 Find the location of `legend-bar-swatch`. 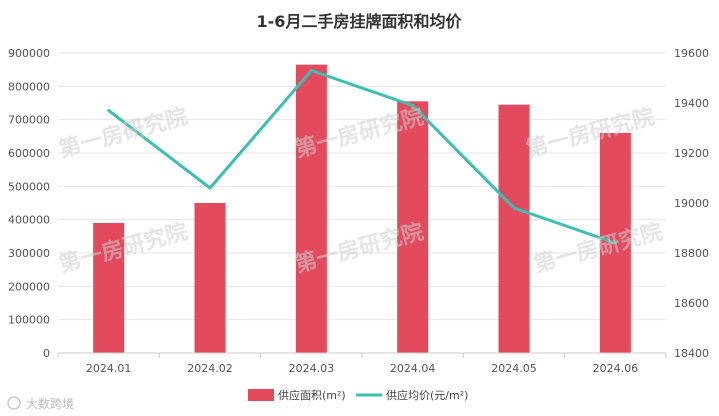

legend-bar-swatch is located at coordinates (261, 395).